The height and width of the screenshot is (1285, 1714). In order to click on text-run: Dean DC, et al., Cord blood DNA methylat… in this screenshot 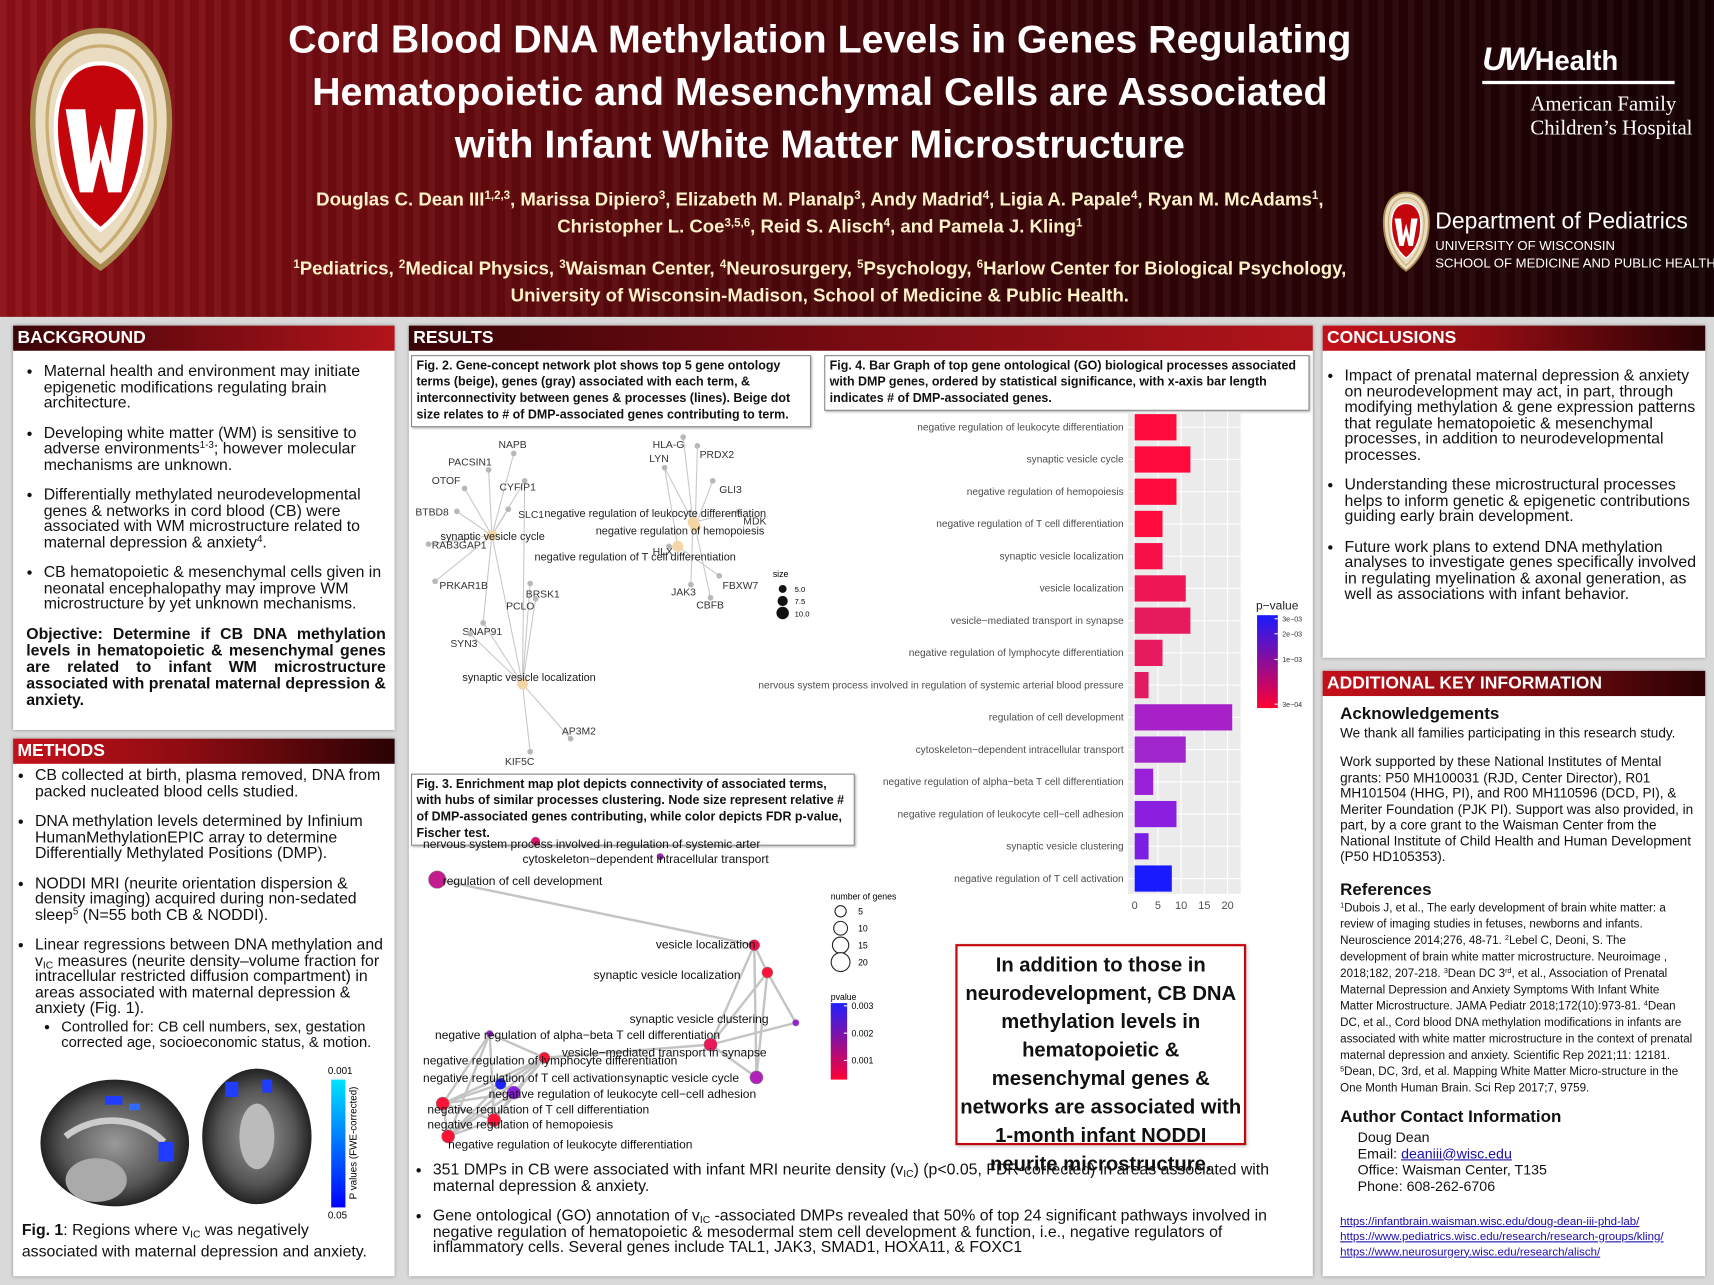, I will do `click(1516, 1031)`.